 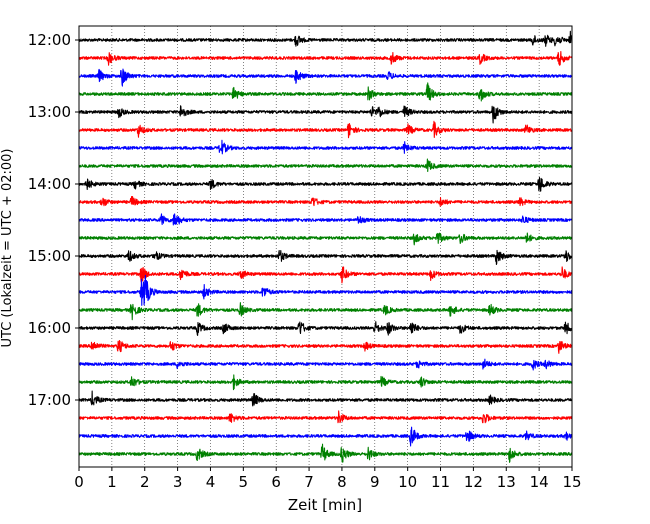 I want to click on x-tick-label: 8, so click(x=342, y=482).